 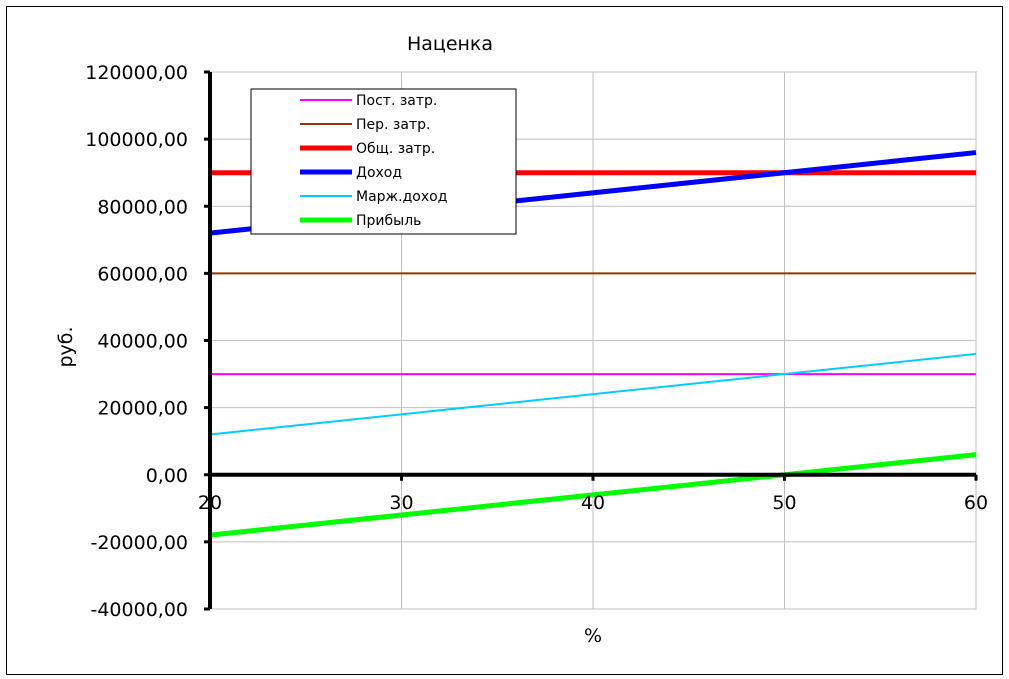 I want to click on legend-box, so click(x=383, y=161).